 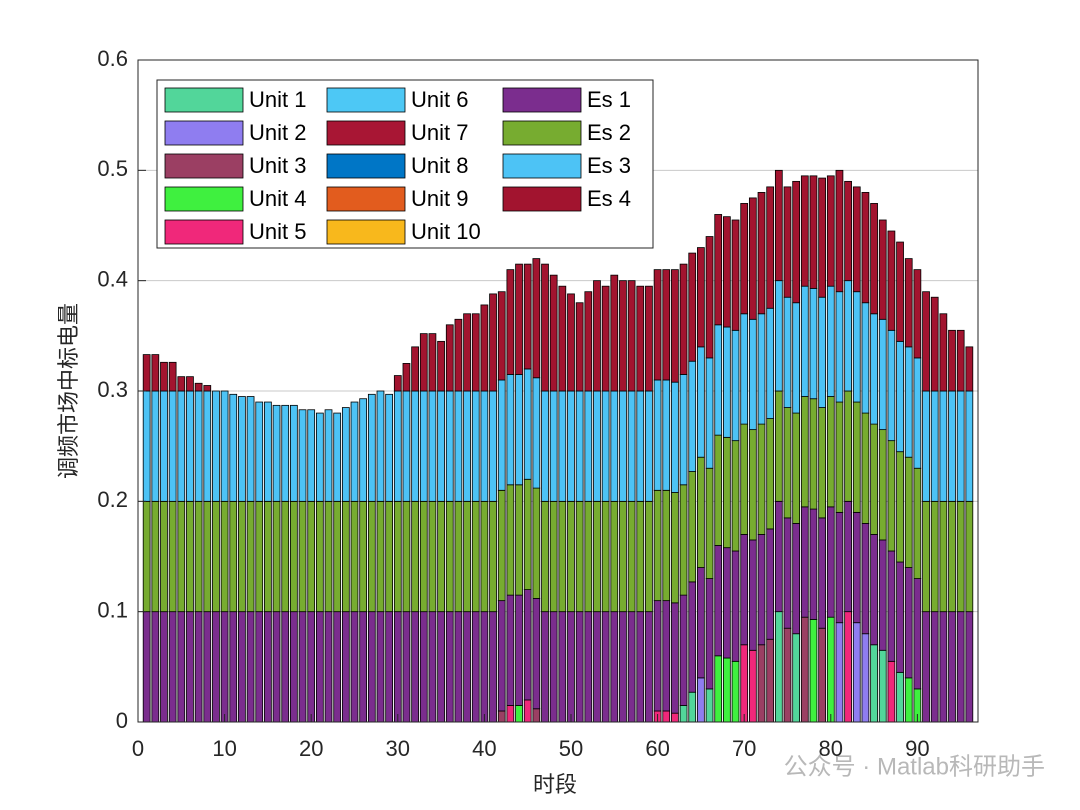 What do you see at coordinates (571, 748) in the screenshot?
I see `x-tick-label: 50` at bounding box center [571, 748].